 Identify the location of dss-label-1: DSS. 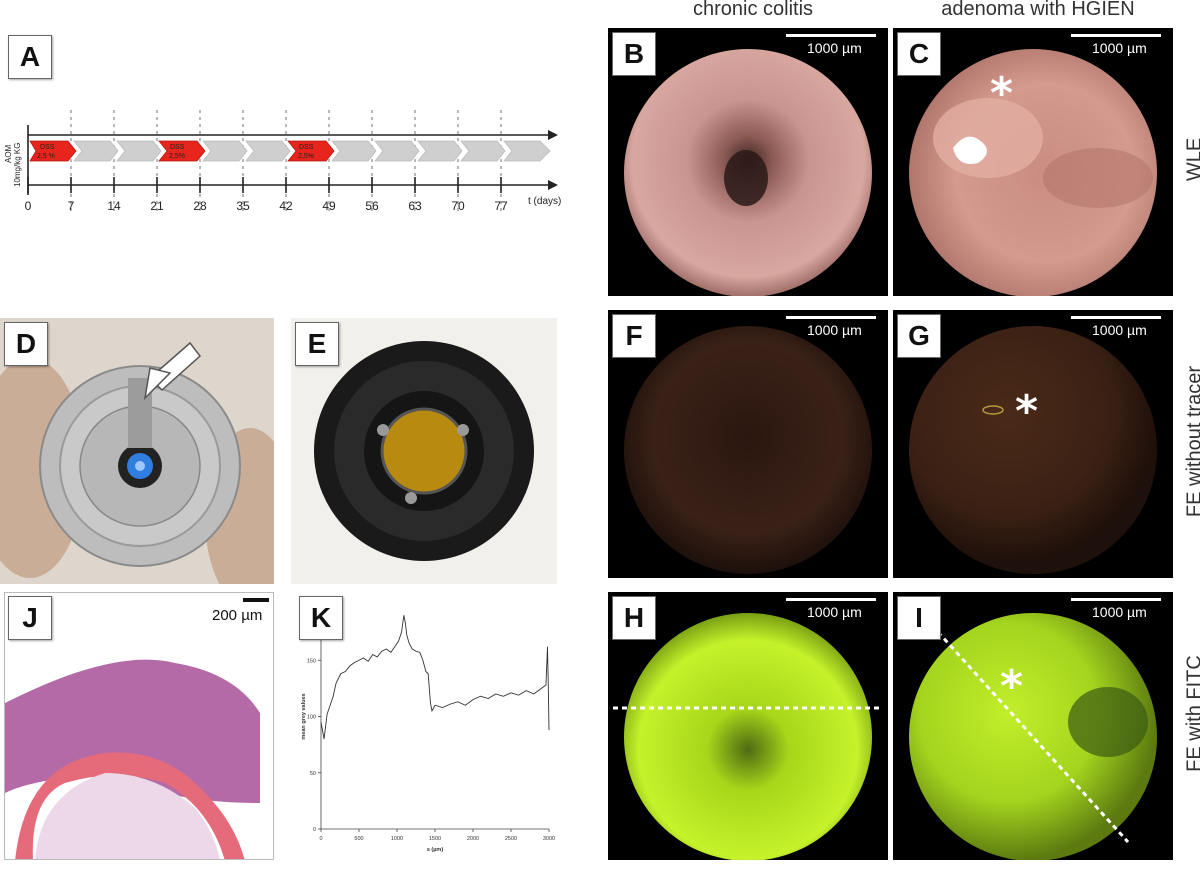
(47, 147).